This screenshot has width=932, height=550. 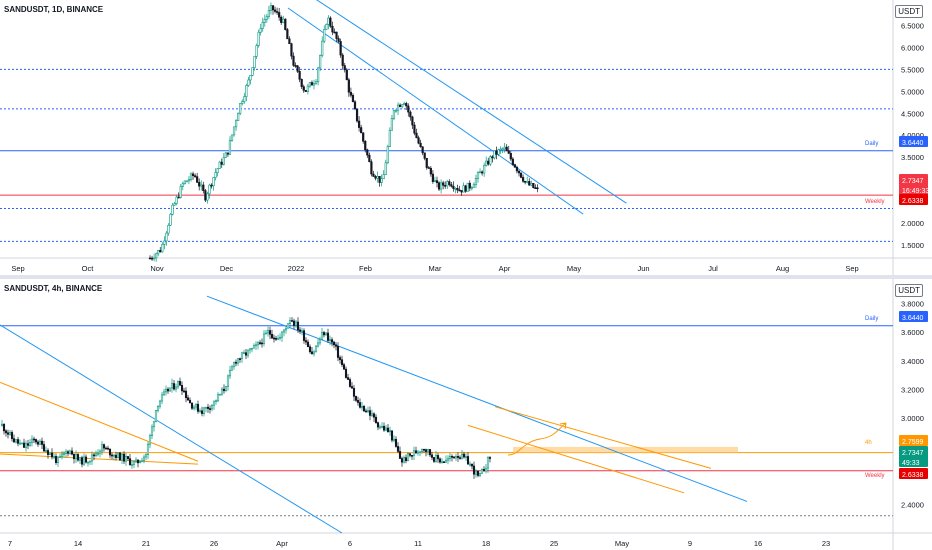 I want to click on pane-divider, so click(x=466, y=277).